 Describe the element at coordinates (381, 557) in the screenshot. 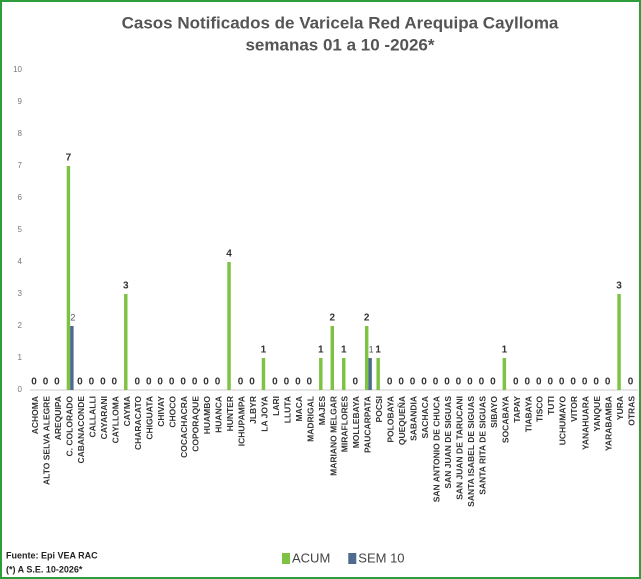

I see `legend-label: SEM 10` at that location.